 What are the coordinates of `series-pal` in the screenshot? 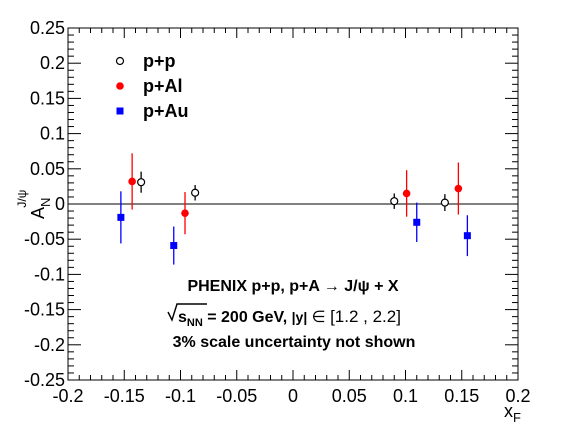 It's located at (295, 194).